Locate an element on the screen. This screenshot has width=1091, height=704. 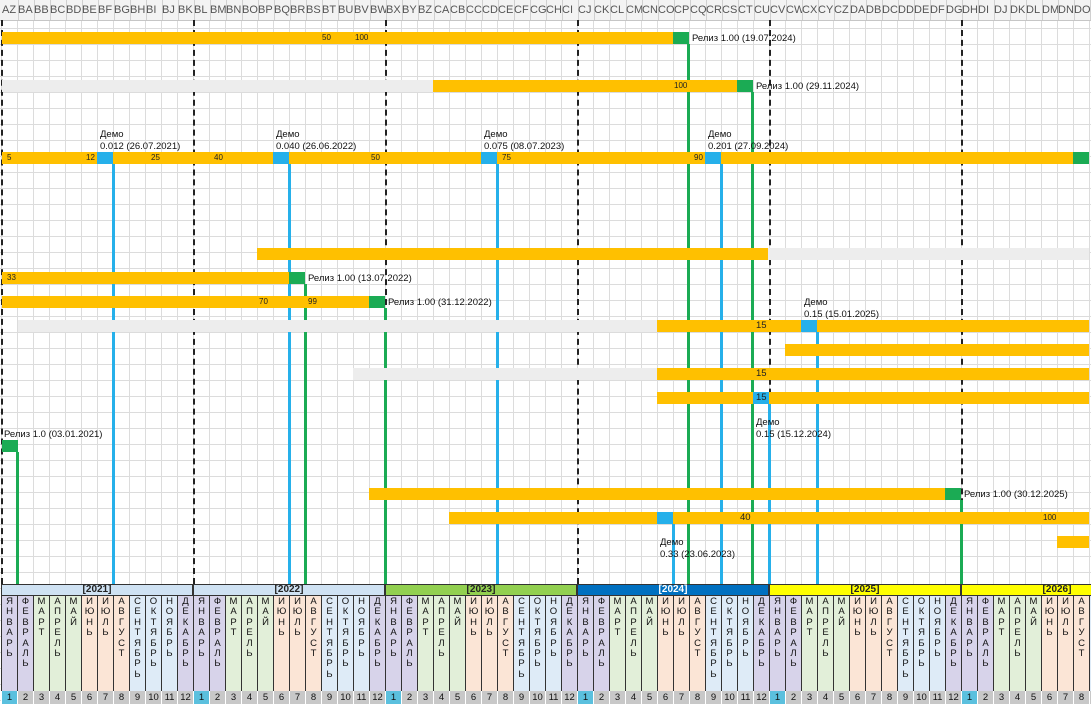
column-header: BR is located at coordinates (298, 10).